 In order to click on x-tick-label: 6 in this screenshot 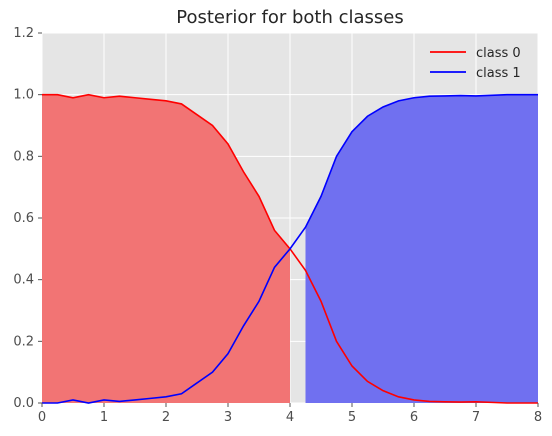, I will do `click(414, 417)`.